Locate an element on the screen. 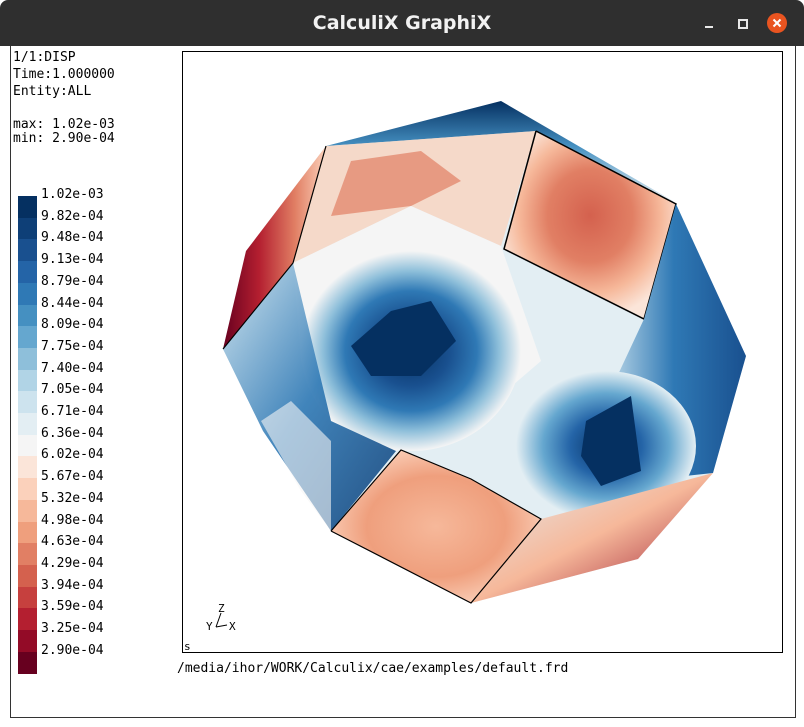 Image resolution: width=804 pixels, height=727 pixels. maximize-button is located at coordinates (742, 23).